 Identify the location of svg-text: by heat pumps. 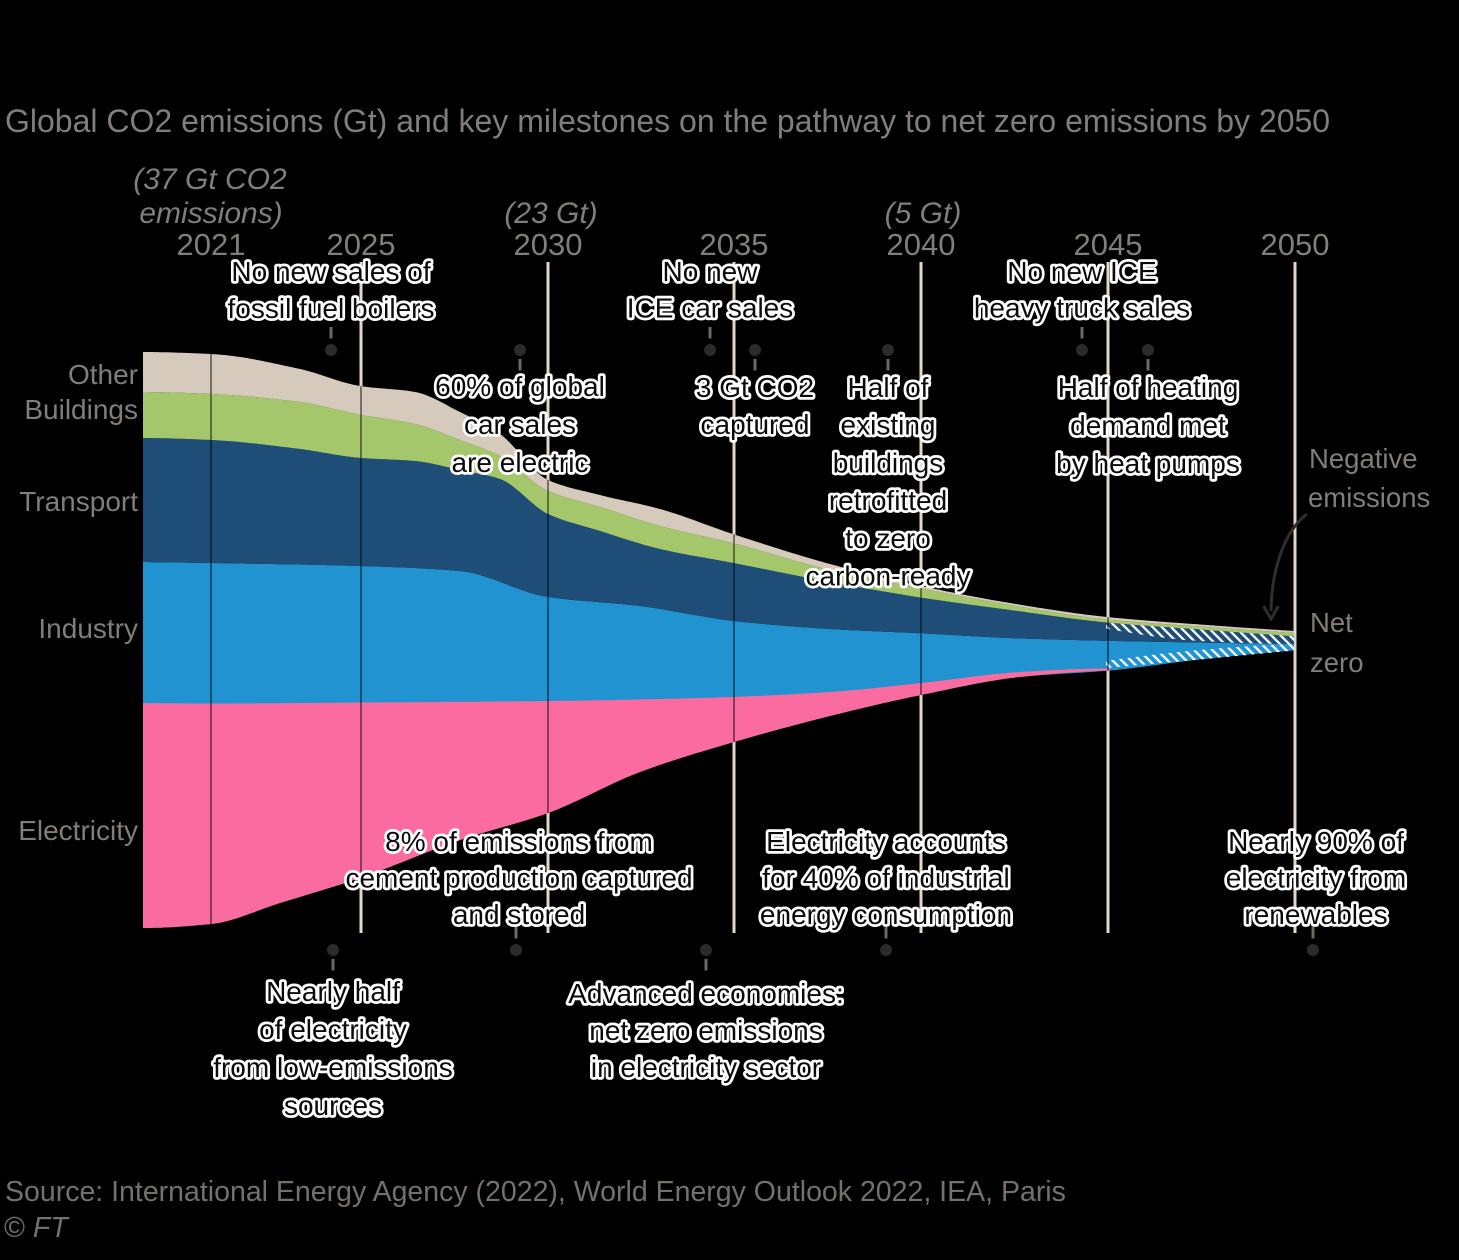
(1148, 463).